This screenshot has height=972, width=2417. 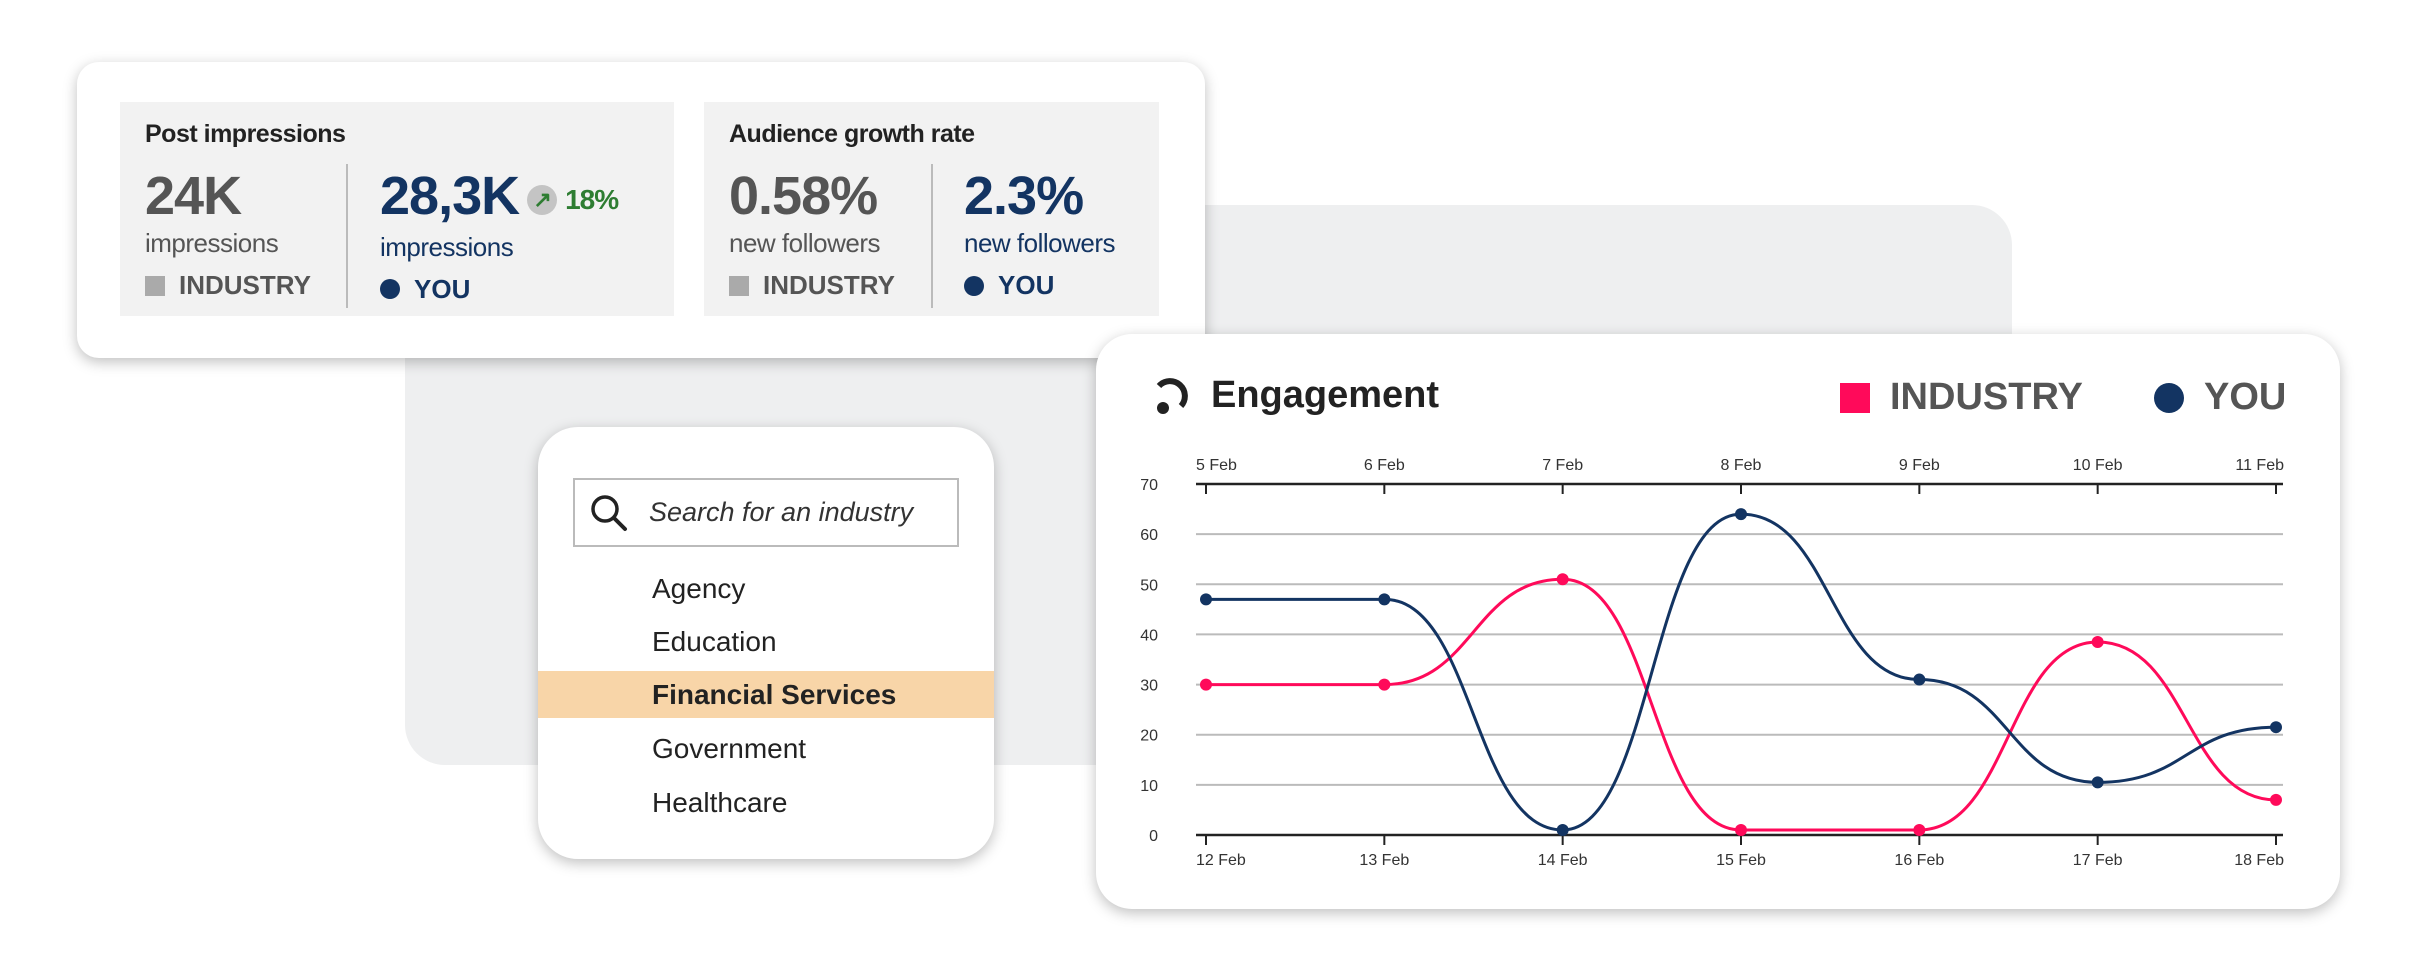 What do you see at coordinates (1221, 860) in the screenshot?
I see `x-bottom-tick-label: 12 Feb` at bounding box center [1221, 860].